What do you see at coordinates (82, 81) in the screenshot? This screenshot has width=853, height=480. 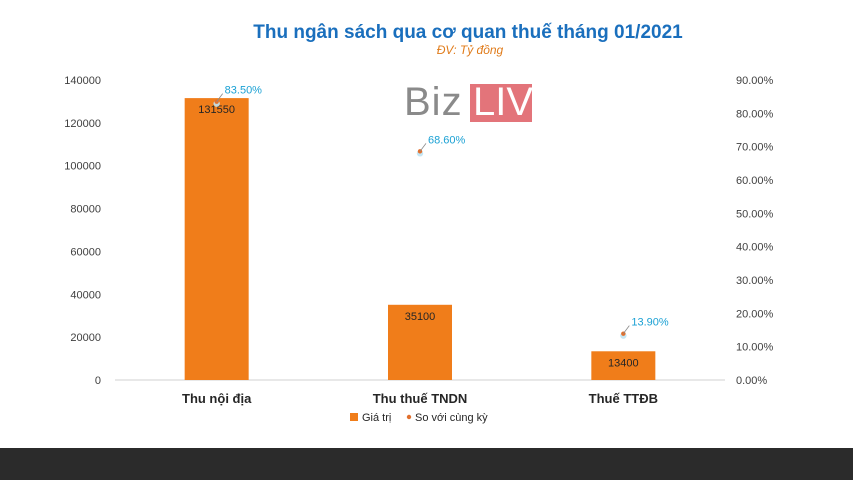 I see `y-left-tick-label: 140000` at bounding box center [82, 81].